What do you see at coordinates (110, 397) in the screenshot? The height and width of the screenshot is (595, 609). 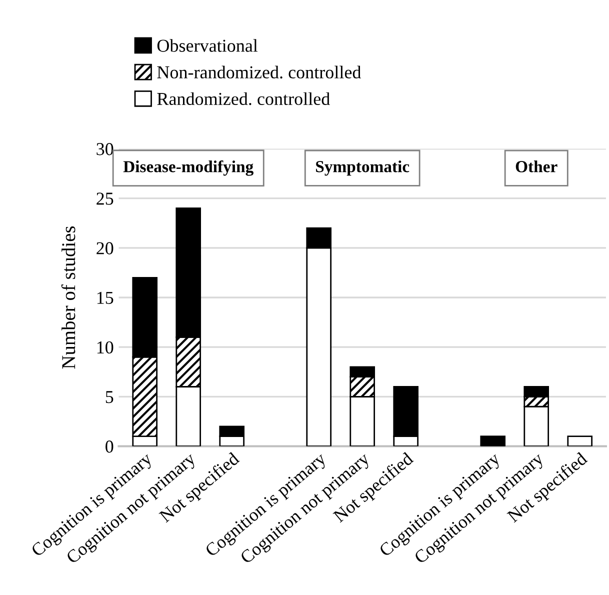 I see `y-tick-label: 5` at bounding box center [110, 397].